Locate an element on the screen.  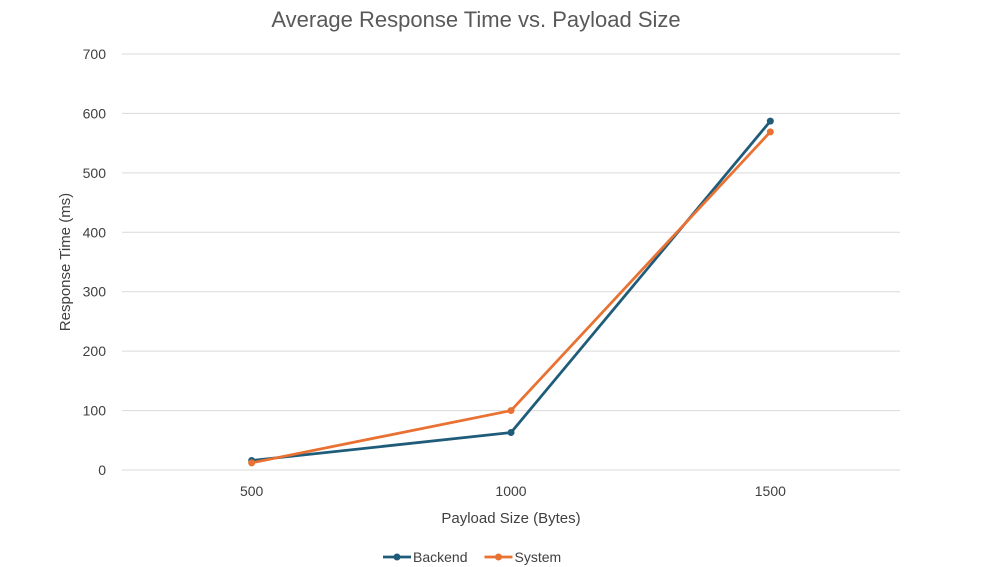
x-tick-label: 1500 is located at coordinates (770, 491).